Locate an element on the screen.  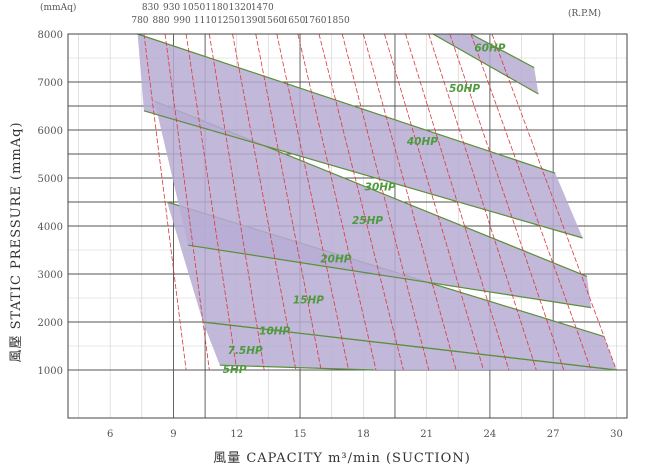
rpm-label-bottom: 1110 is located at coordinates (205, 21).